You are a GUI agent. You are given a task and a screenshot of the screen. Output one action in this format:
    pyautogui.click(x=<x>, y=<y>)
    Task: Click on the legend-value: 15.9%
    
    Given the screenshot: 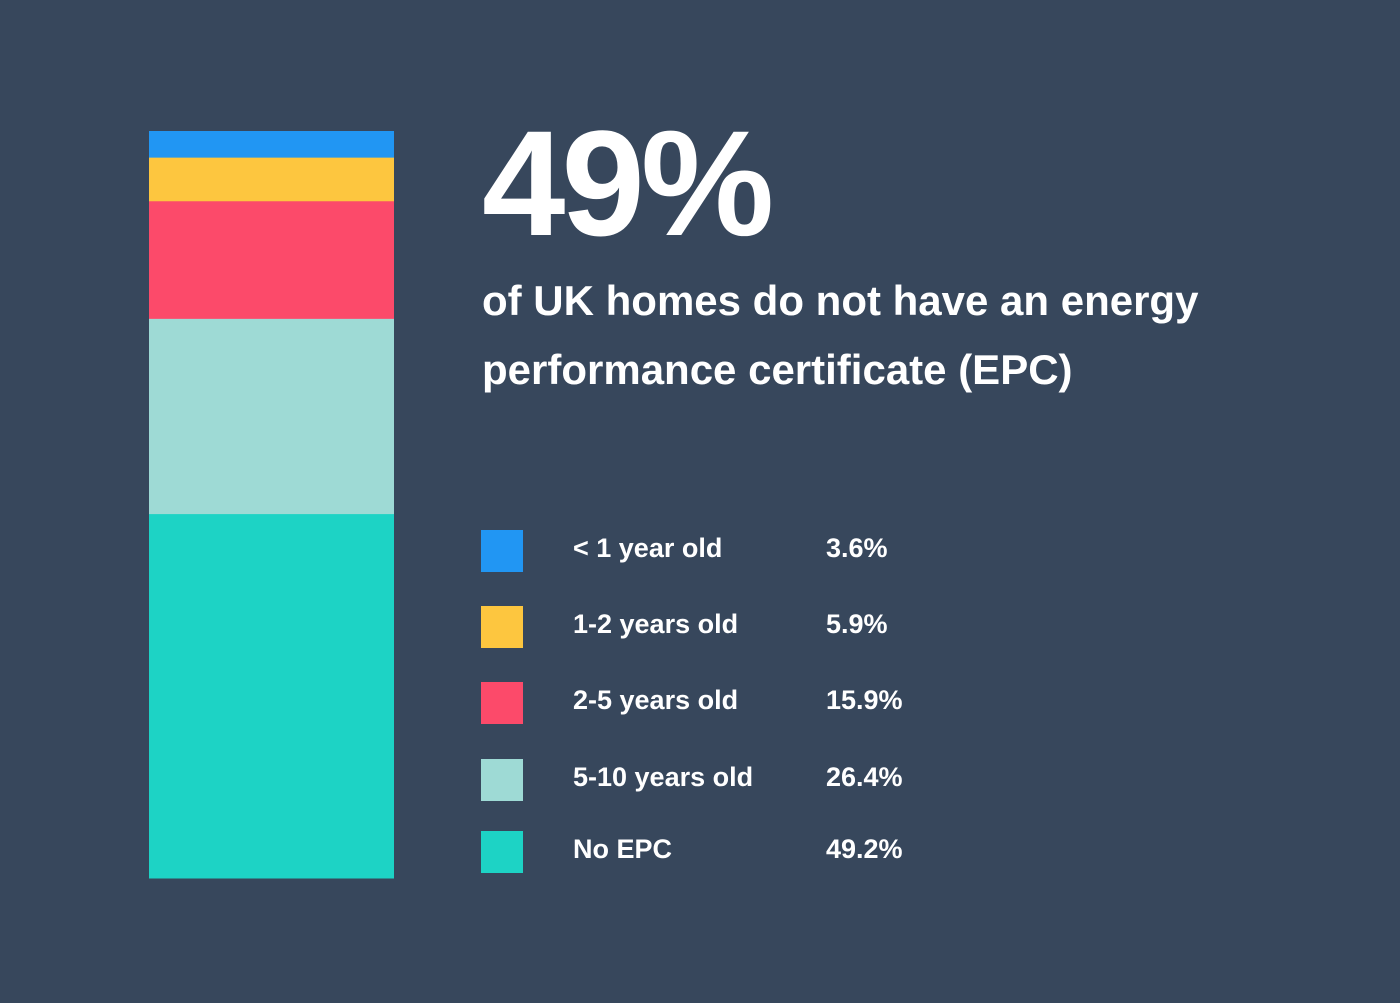 What is the action you would take?
    pyautogui.click(x=864, y=700)
    